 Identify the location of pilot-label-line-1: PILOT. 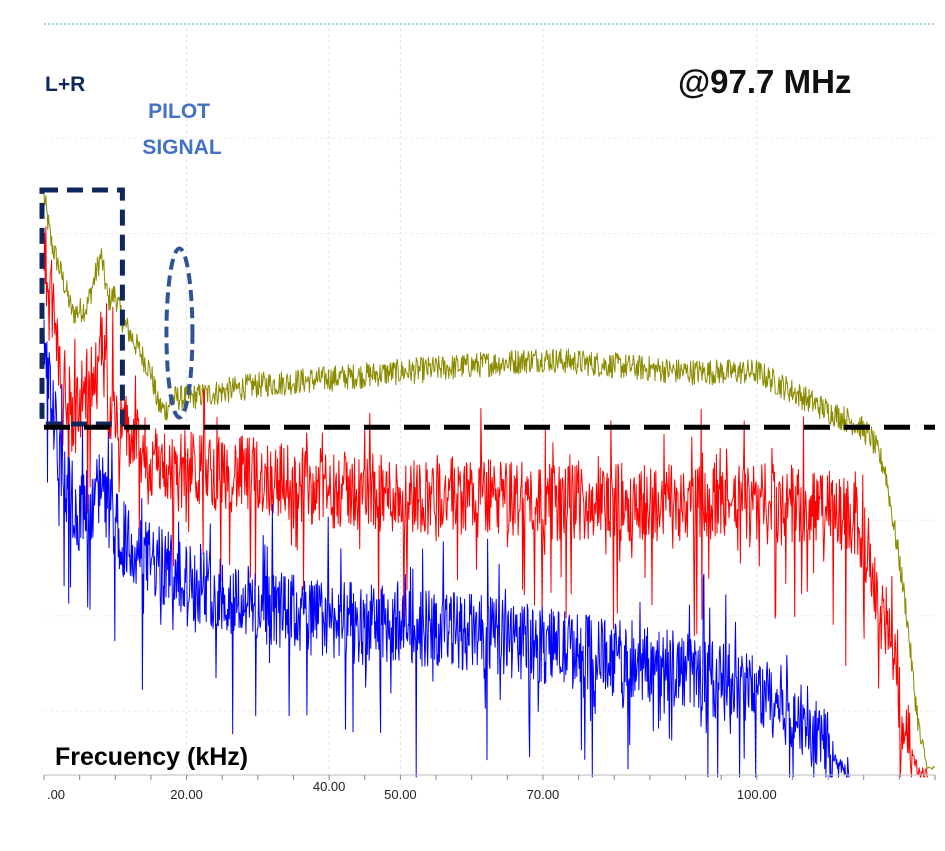
(179, 111).